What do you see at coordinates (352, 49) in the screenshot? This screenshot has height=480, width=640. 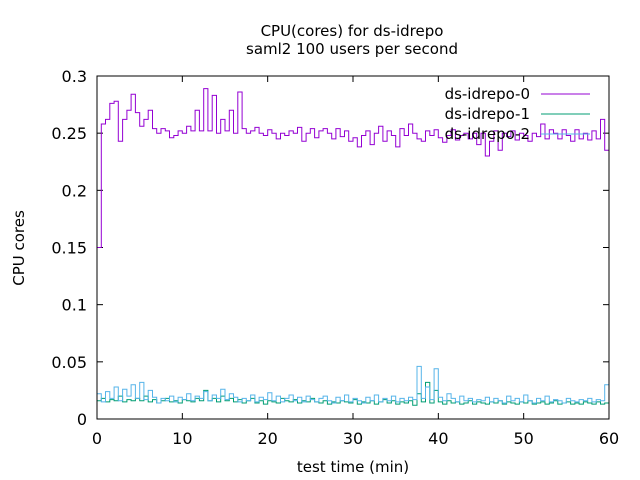 I see `chart-subtitle: saml2 100 users per second` at bounding box center [352, 49].